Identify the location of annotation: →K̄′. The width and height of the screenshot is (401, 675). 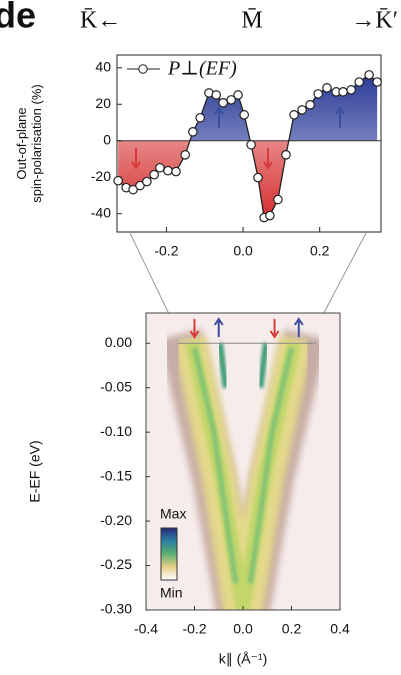
(374, 21).